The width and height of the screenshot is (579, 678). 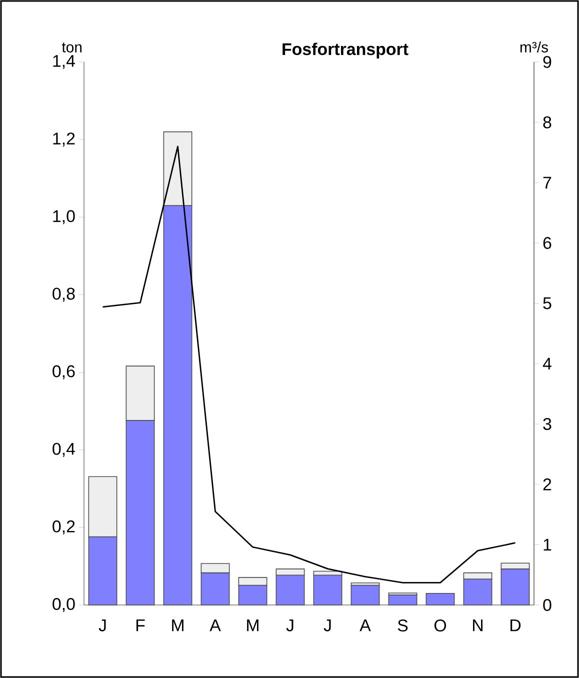 What do you see at coordinates (547, 424) in the screenshot?
I see `y2-tick-label: 3` at bounding box center [547, 424].